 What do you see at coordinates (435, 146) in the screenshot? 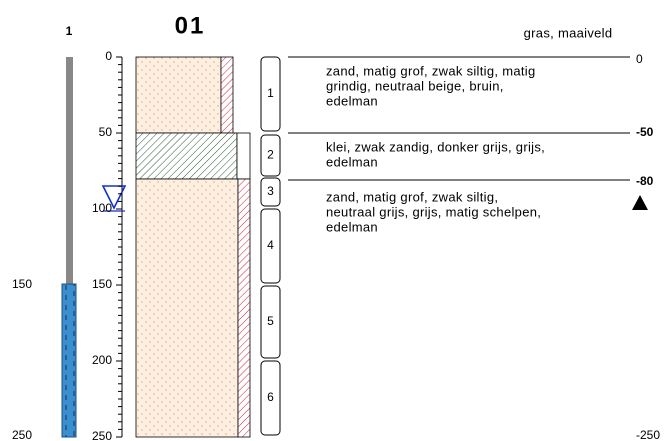
I see `layer-description: klei, zwak zandig, donker grijs, grijs,` at bounding box center [435, 146].